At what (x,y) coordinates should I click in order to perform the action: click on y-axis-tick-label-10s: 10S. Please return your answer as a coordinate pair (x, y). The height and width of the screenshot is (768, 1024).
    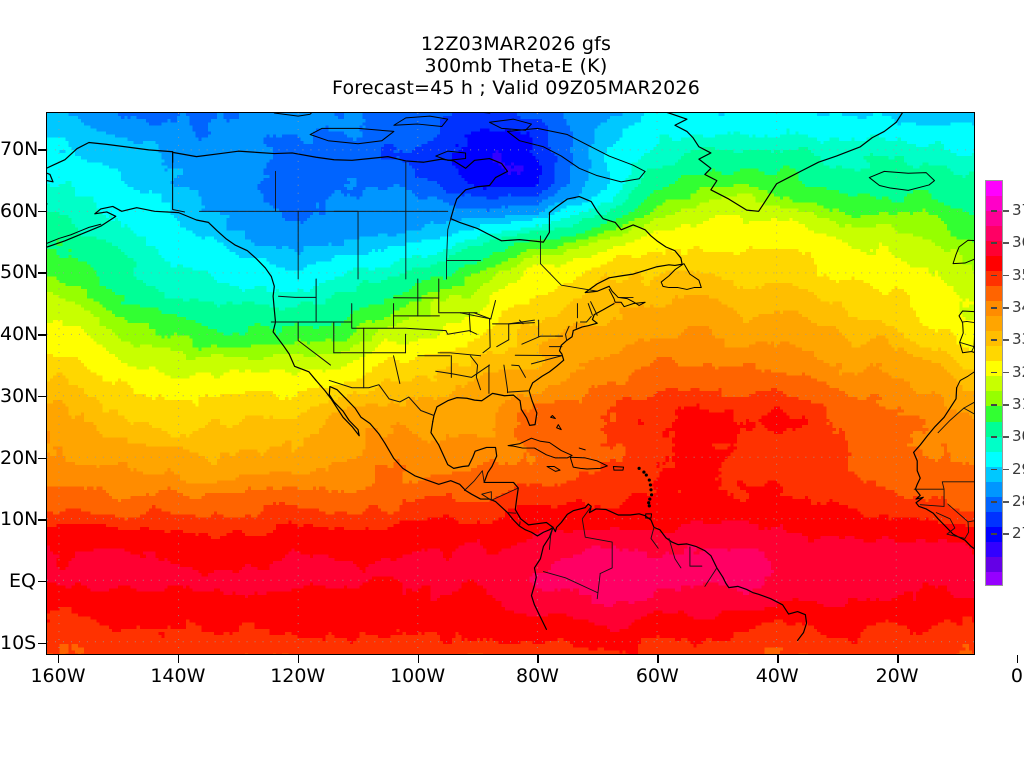
    Looking at the image, I should click on (18, 642).